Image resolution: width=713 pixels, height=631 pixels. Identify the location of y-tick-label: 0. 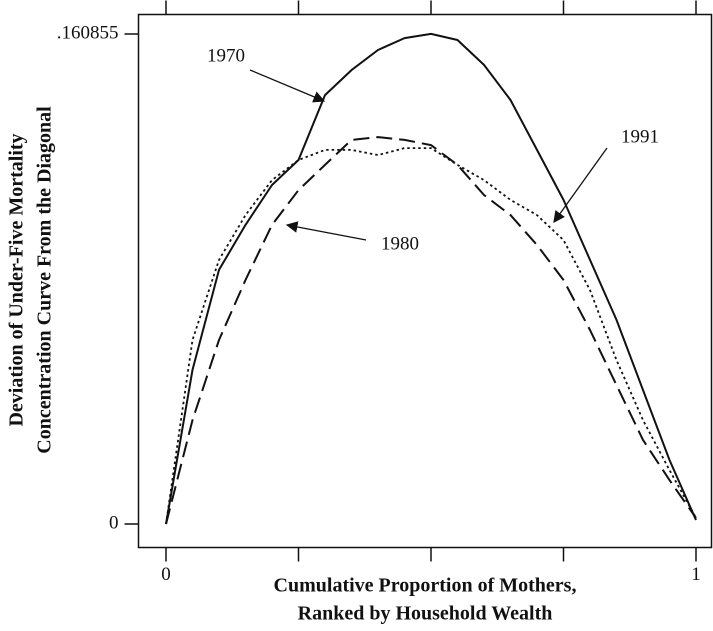
(114, 522).